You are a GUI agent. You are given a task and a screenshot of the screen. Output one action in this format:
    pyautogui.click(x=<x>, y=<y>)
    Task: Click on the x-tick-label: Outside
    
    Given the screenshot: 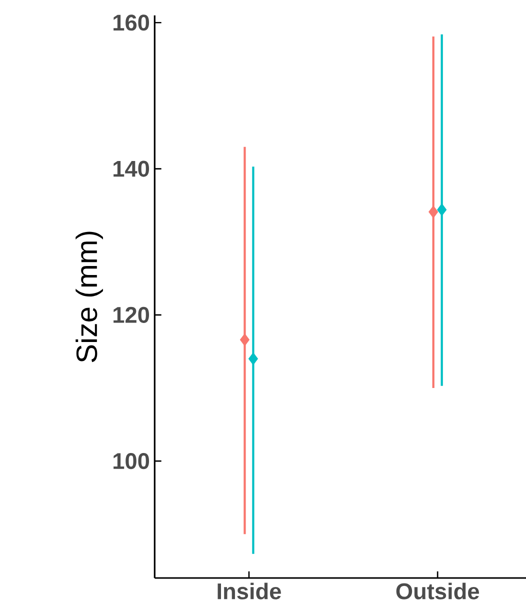 What is the action you would take?
    pyautogui.click(x=438, y=591)
    